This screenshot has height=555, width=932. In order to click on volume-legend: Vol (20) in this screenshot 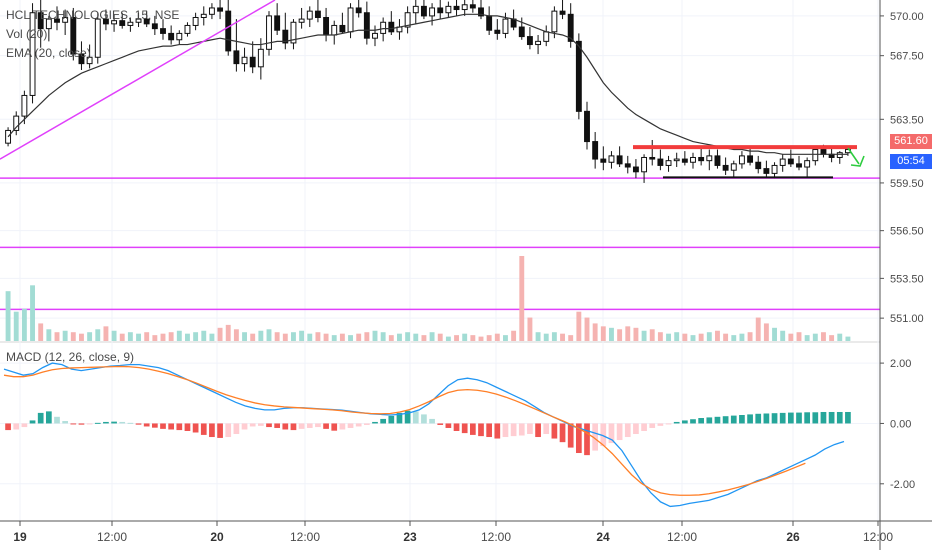, I will do `click(27, 34)`.